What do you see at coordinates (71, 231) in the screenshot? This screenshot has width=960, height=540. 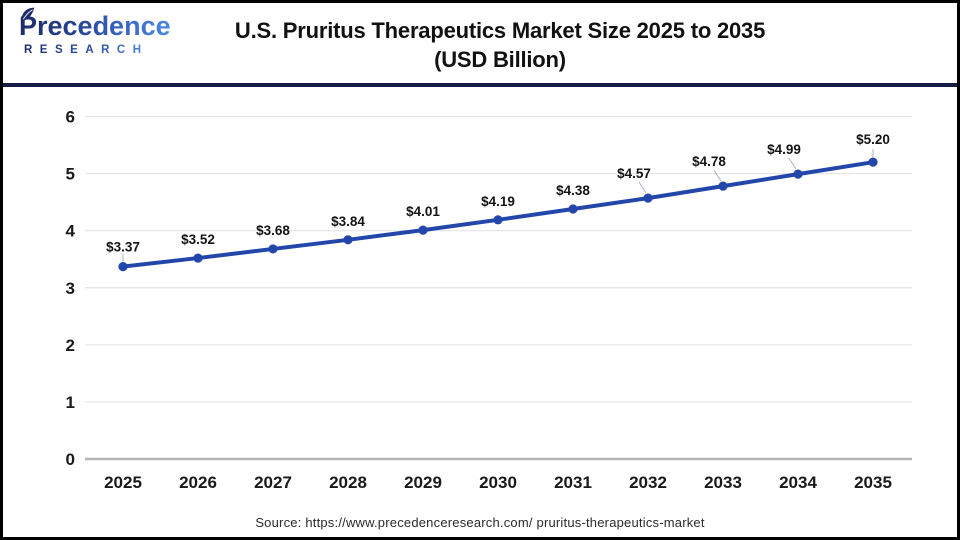 I see `y-tick-label: 4` at bounding box center [71, 231].